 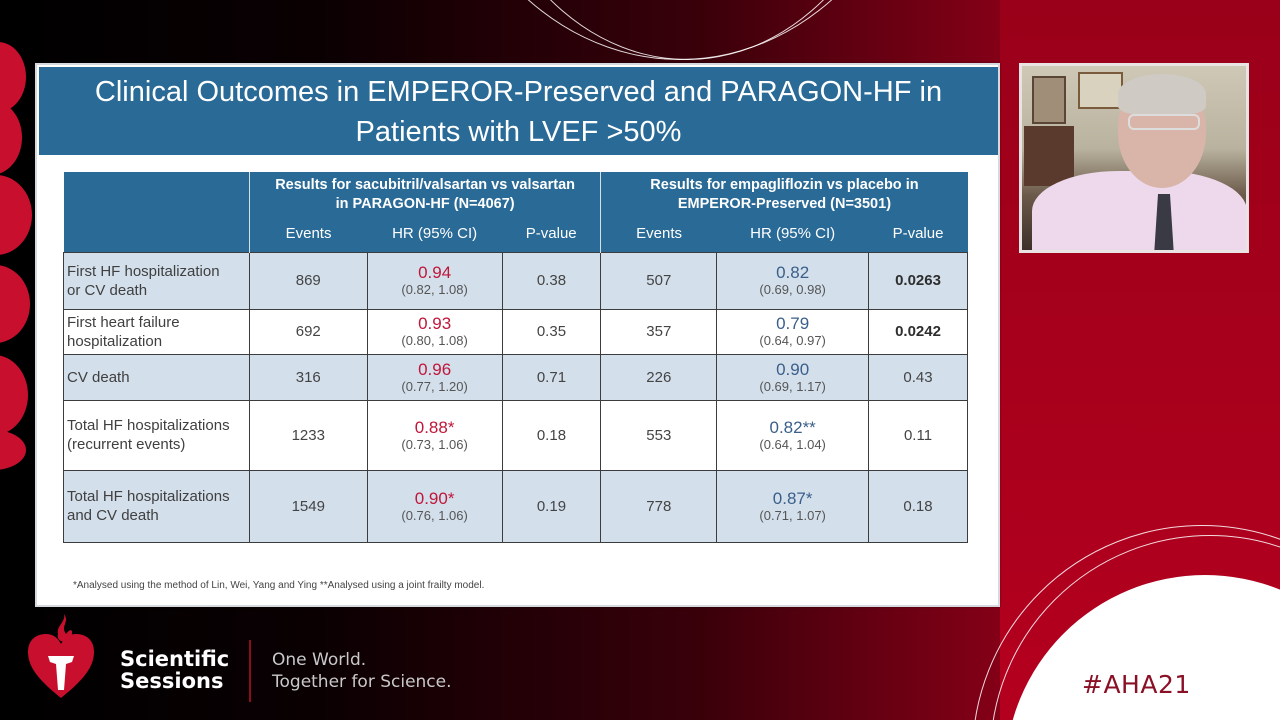 What do you see at coordinates (98, 377) in the screenshot?
I see `outcome-label-line1: CV death` at bounding box center [98, 377].